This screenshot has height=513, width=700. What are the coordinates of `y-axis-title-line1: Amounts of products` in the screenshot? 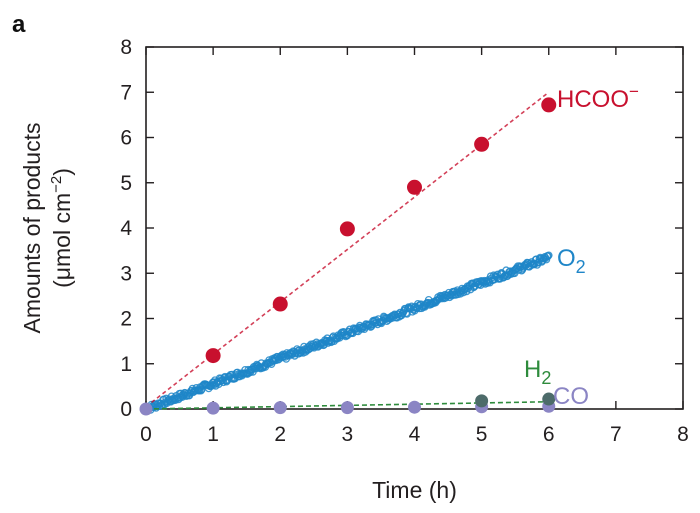 It's located at (32, 228).